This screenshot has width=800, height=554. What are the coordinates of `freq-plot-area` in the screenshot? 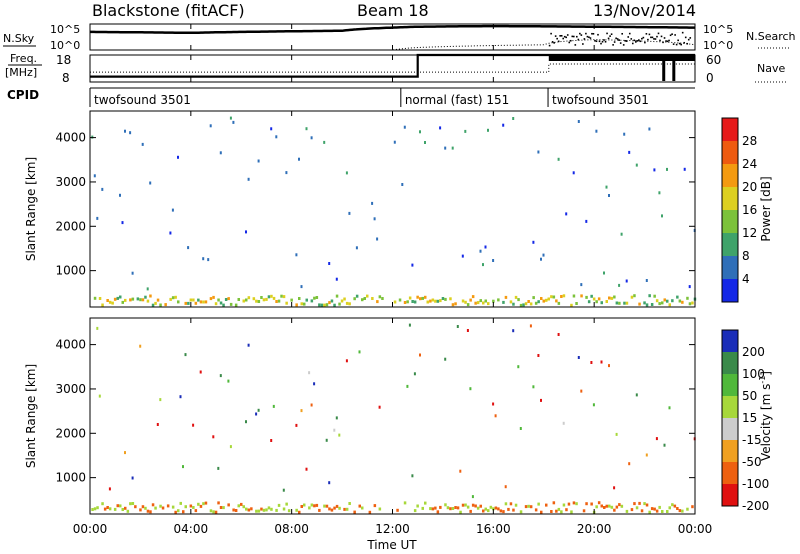 It's located at (392, 67).